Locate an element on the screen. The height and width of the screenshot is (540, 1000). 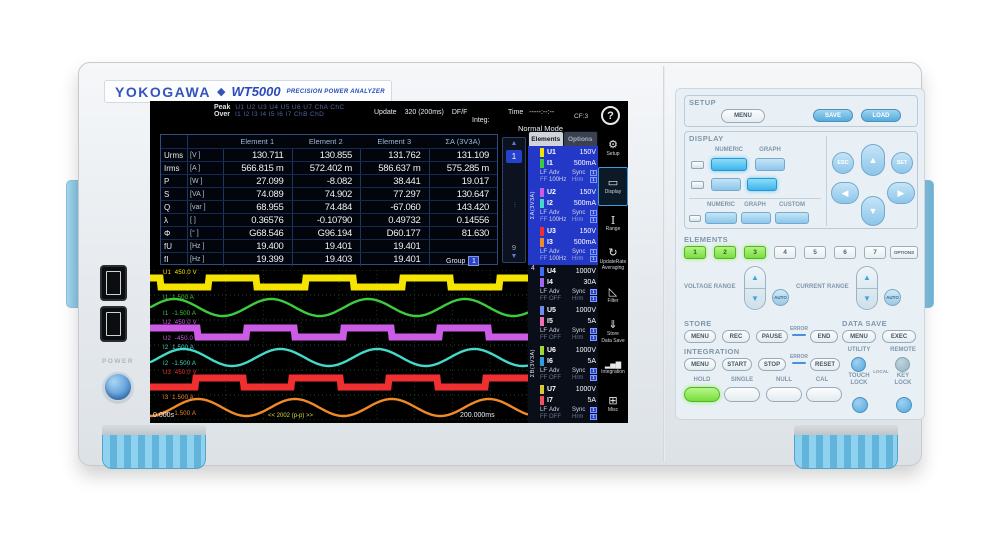
voltage-range-rocker: ▲ ▼ is located at coordinates (755, 288).